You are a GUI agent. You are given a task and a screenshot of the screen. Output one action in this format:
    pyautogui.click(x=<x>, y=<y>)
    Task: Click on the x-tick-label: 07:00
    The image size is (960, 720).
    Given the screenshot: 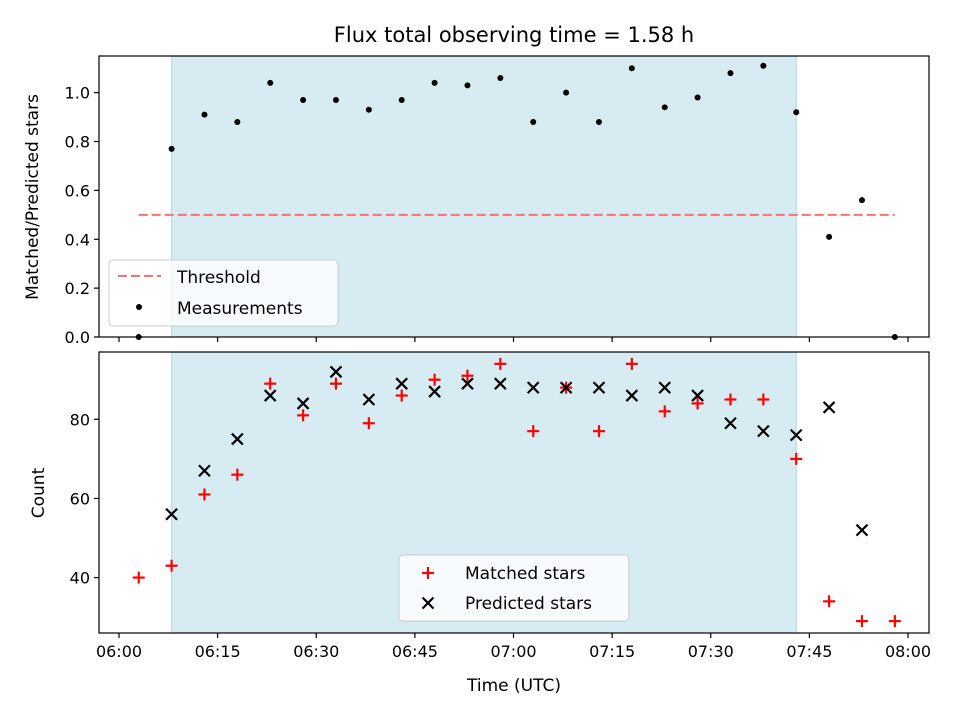 What is the action you would take?
    pyautogui.click(x=513, y=651)
    